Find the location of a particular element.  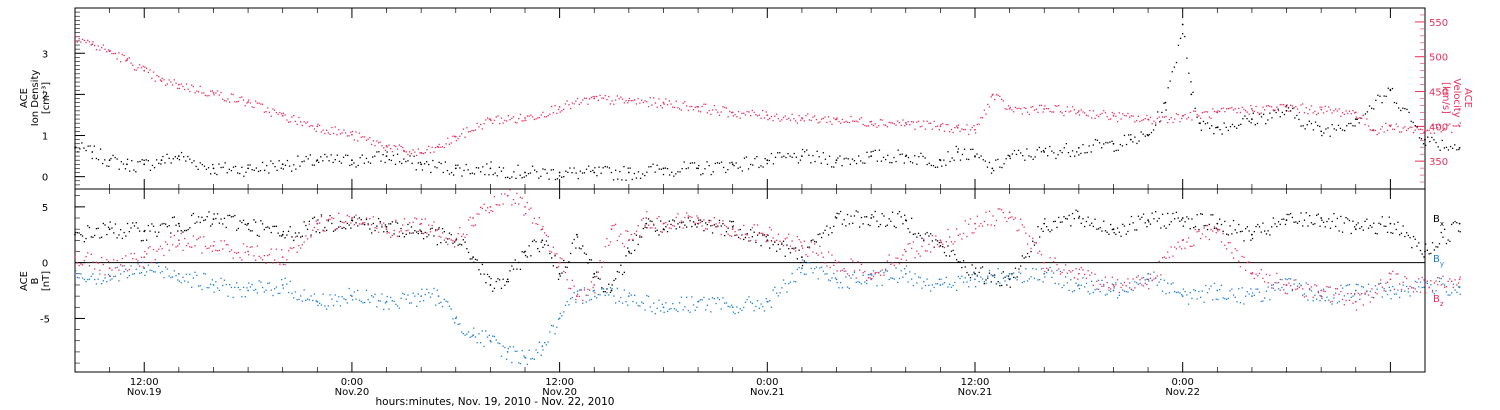

velocity-axis-label-line: ACE is located at coordinates (1467, 98).